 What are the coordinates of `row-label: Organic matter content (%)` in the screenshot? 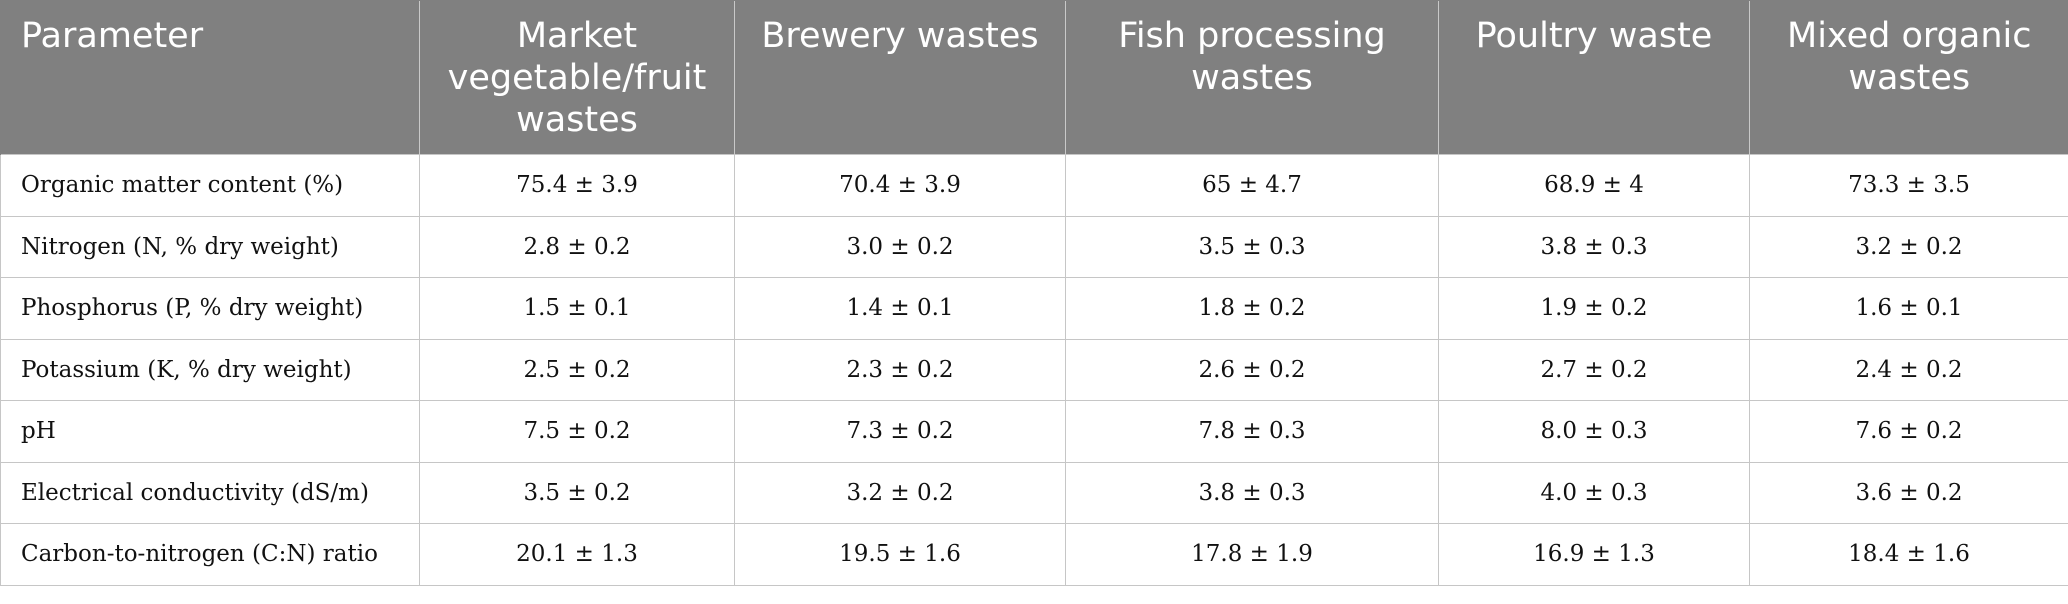 It's located at (210, 185).